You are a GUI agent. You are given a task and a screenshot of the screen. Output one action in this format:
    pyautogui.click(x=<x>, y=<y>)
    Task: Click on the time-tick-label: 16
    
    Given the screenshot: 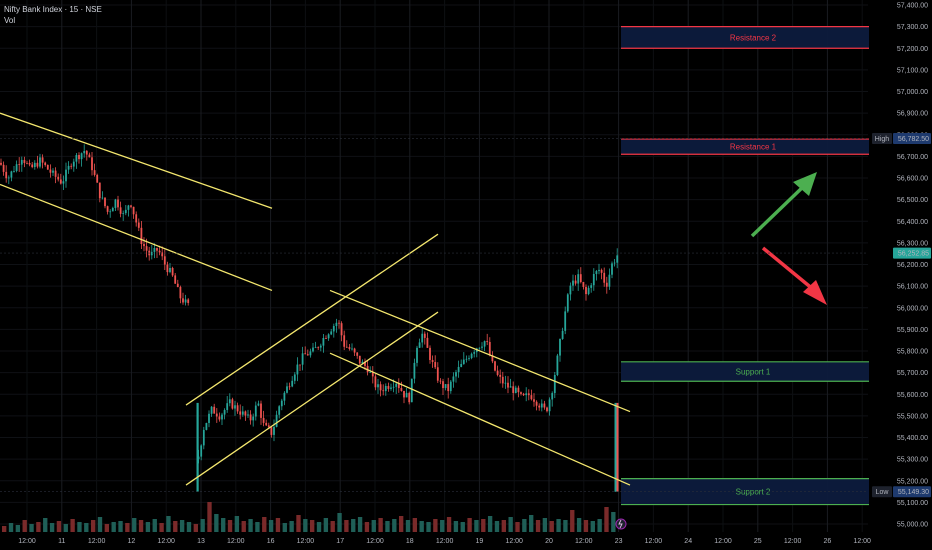 What is the action you would take?
    pyautogui.click(x=271, y=541)
    